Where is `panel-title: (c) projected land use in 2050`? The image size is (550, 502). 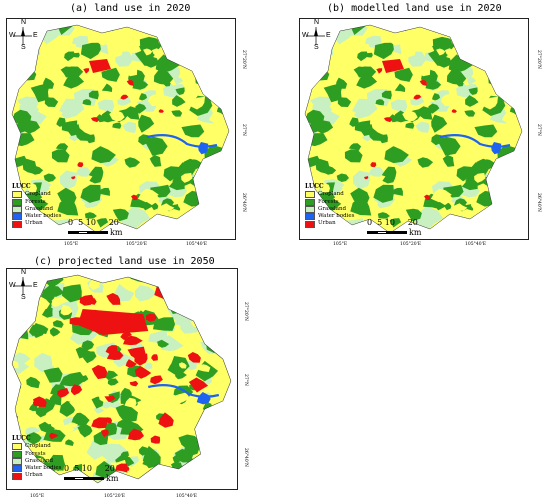
panel-title: (c) projected land use in 2050 is located at coordinates (124, 261).